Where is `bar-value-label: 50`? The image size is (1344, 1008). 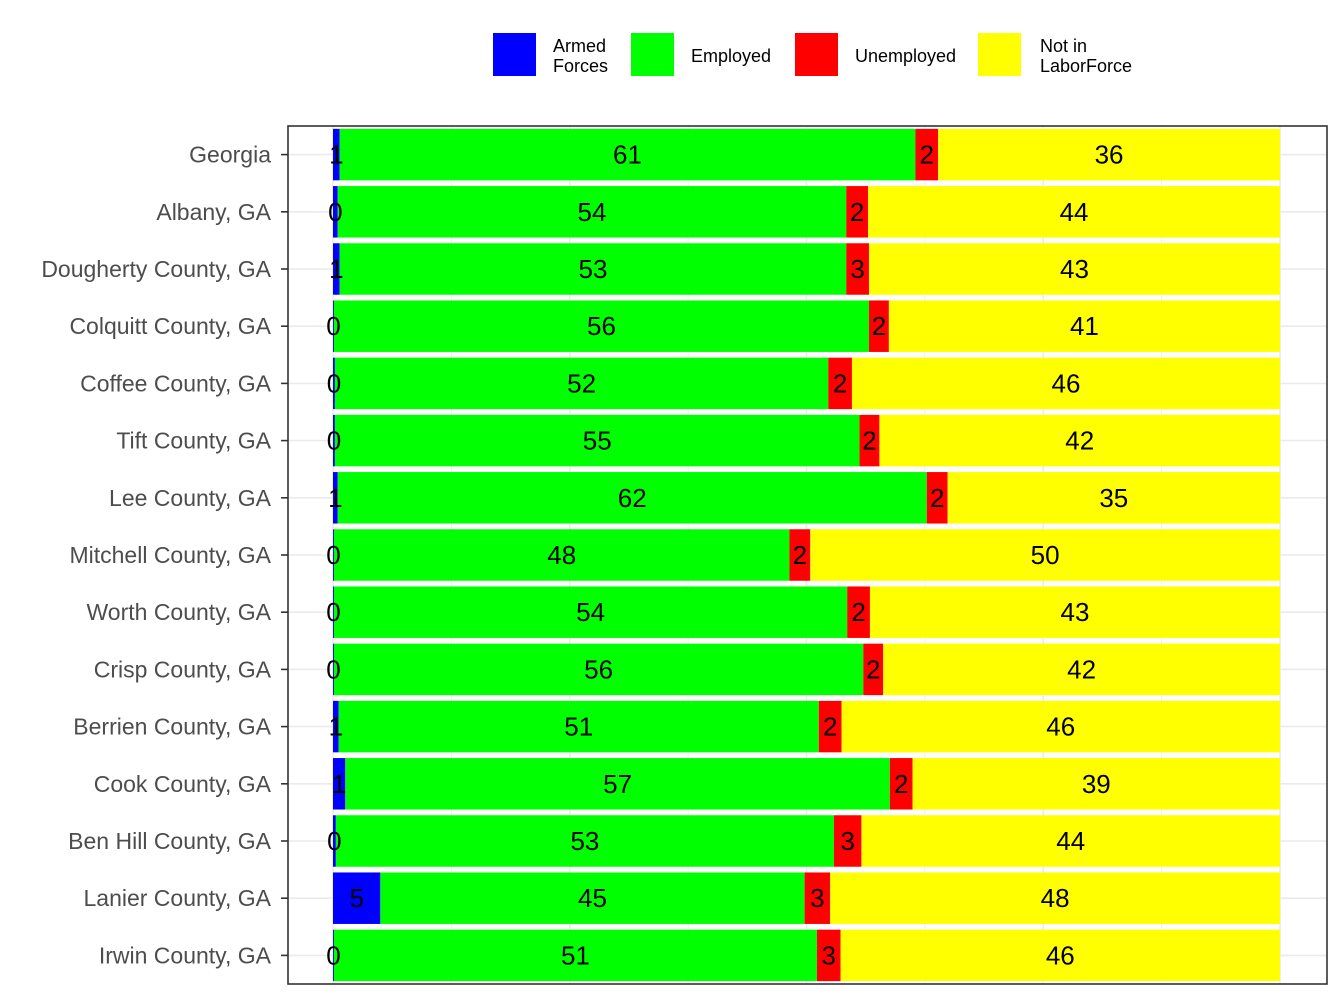
bar-value-label: 50 is located at coordinates (1045, 555).